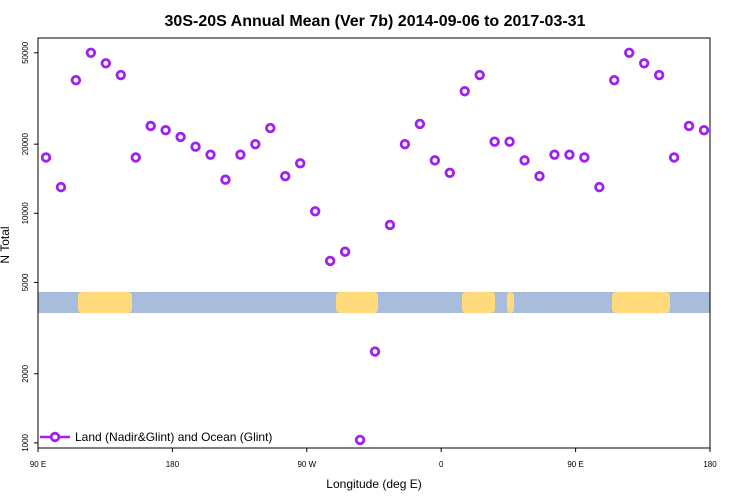 The width and height of the screenshot is (750, 500). What do you see at coordinates (25, 52) in the screenshot?
I see `y-tick-label: 50000` at bounding box center [25, 52].